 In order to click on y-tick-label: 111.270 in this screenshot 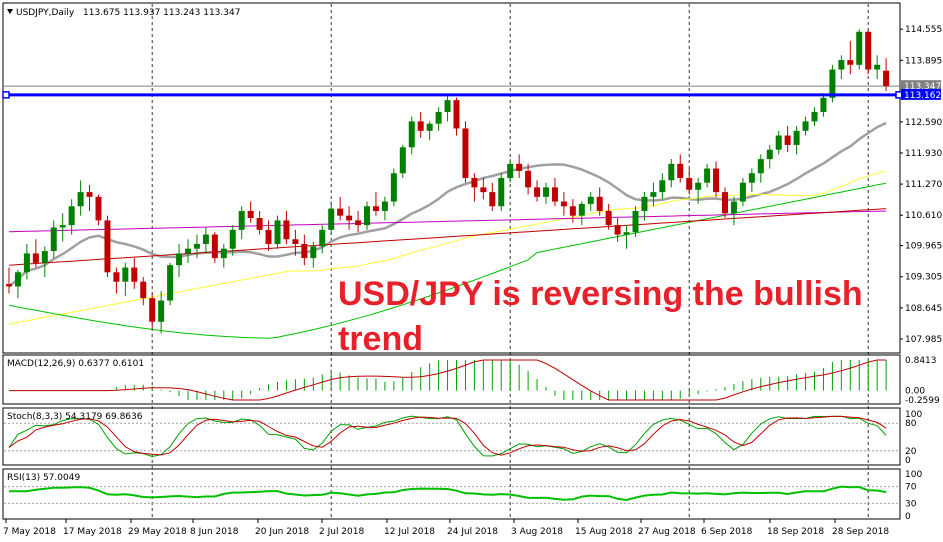, I will do `click(923, 185)`.